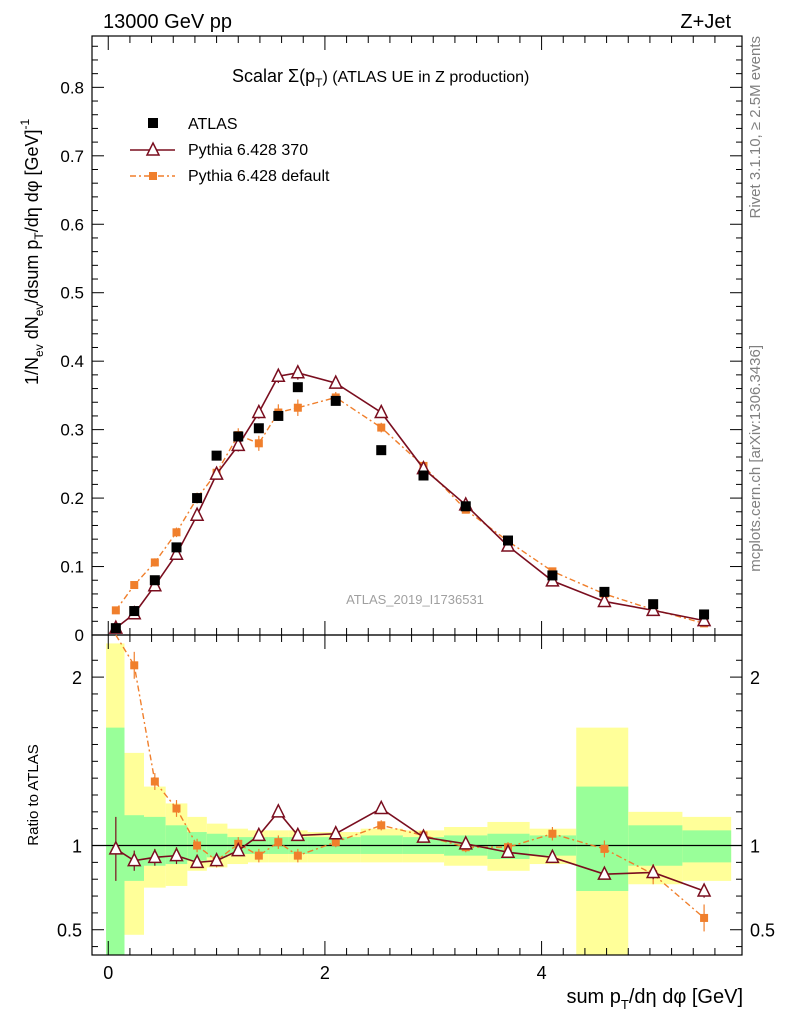 The image size is (786, 1024). What do you see at coordinates (755, 458) in the screenshot?
I see `source-label: mcplots.cern.ch [arXiv:1306.3436]` at bounding box center [755, 458].